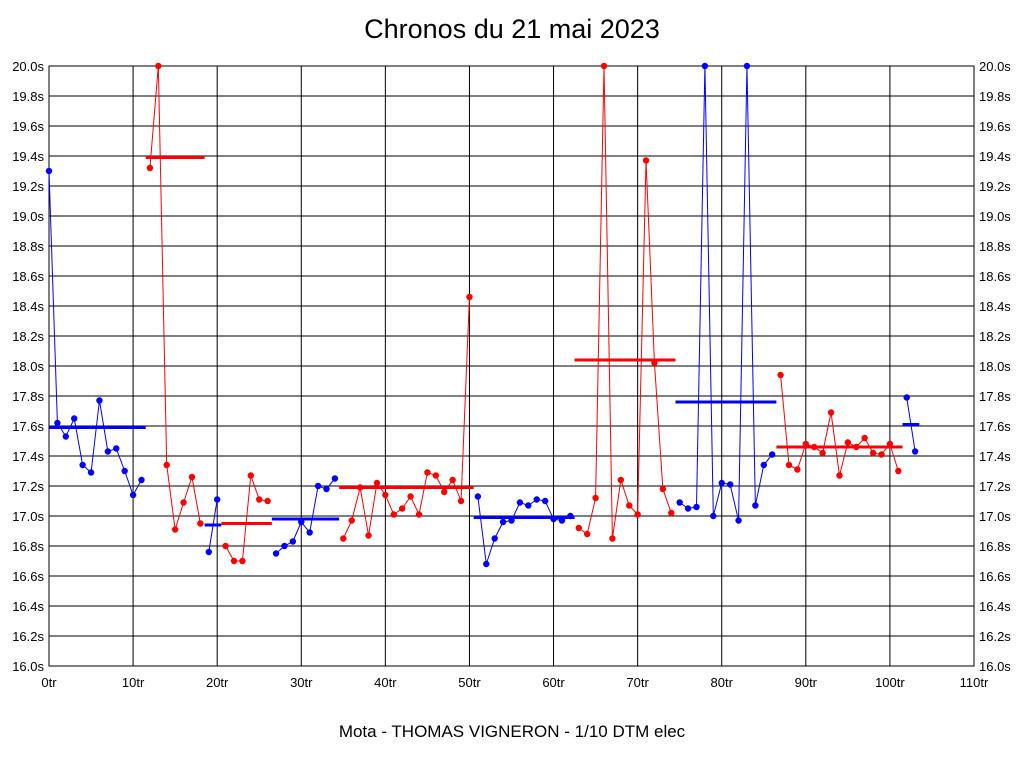 This screenshot has width=1024, height=768. Describe the element at coordinates (890, 682) in the screenshot. I see `x-tick-label: 100tr` at that location.